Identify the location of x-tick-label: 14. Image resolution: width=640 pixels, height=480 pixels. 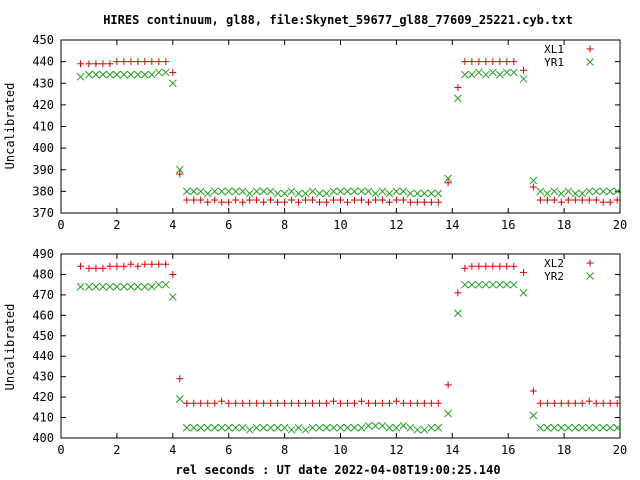
(452, 225).